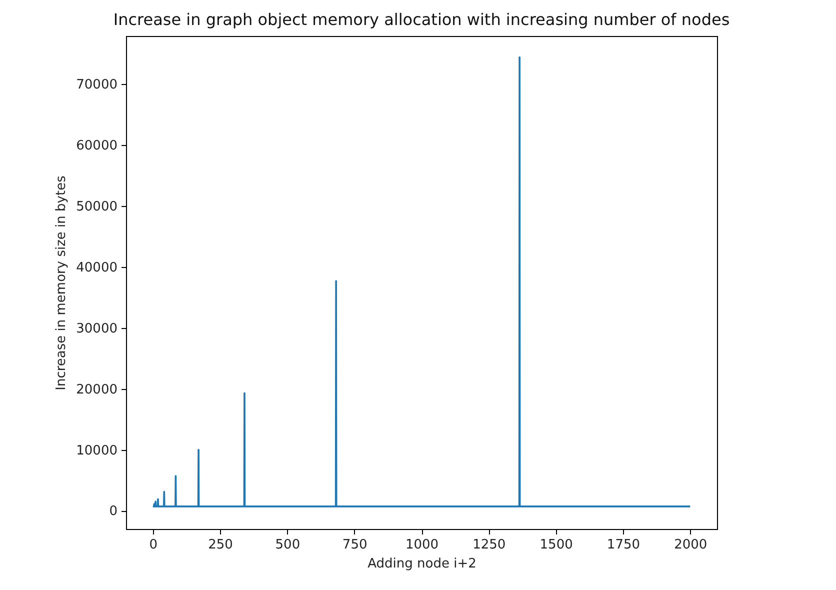 The image size is (836, 590). What do you see at coordinates (422, 564) in the screenshot?
I see `x-axis-title: Adding node i+2` at bounding box center [422, 564].